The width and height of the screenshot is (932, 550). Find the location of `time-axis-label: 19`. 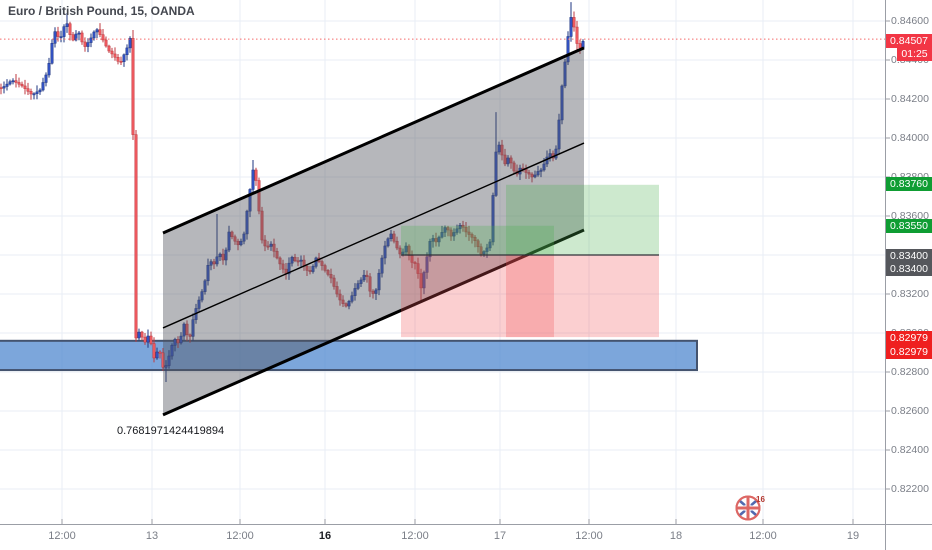

time-axis-label: 19 is located at coordinates (853, 536).